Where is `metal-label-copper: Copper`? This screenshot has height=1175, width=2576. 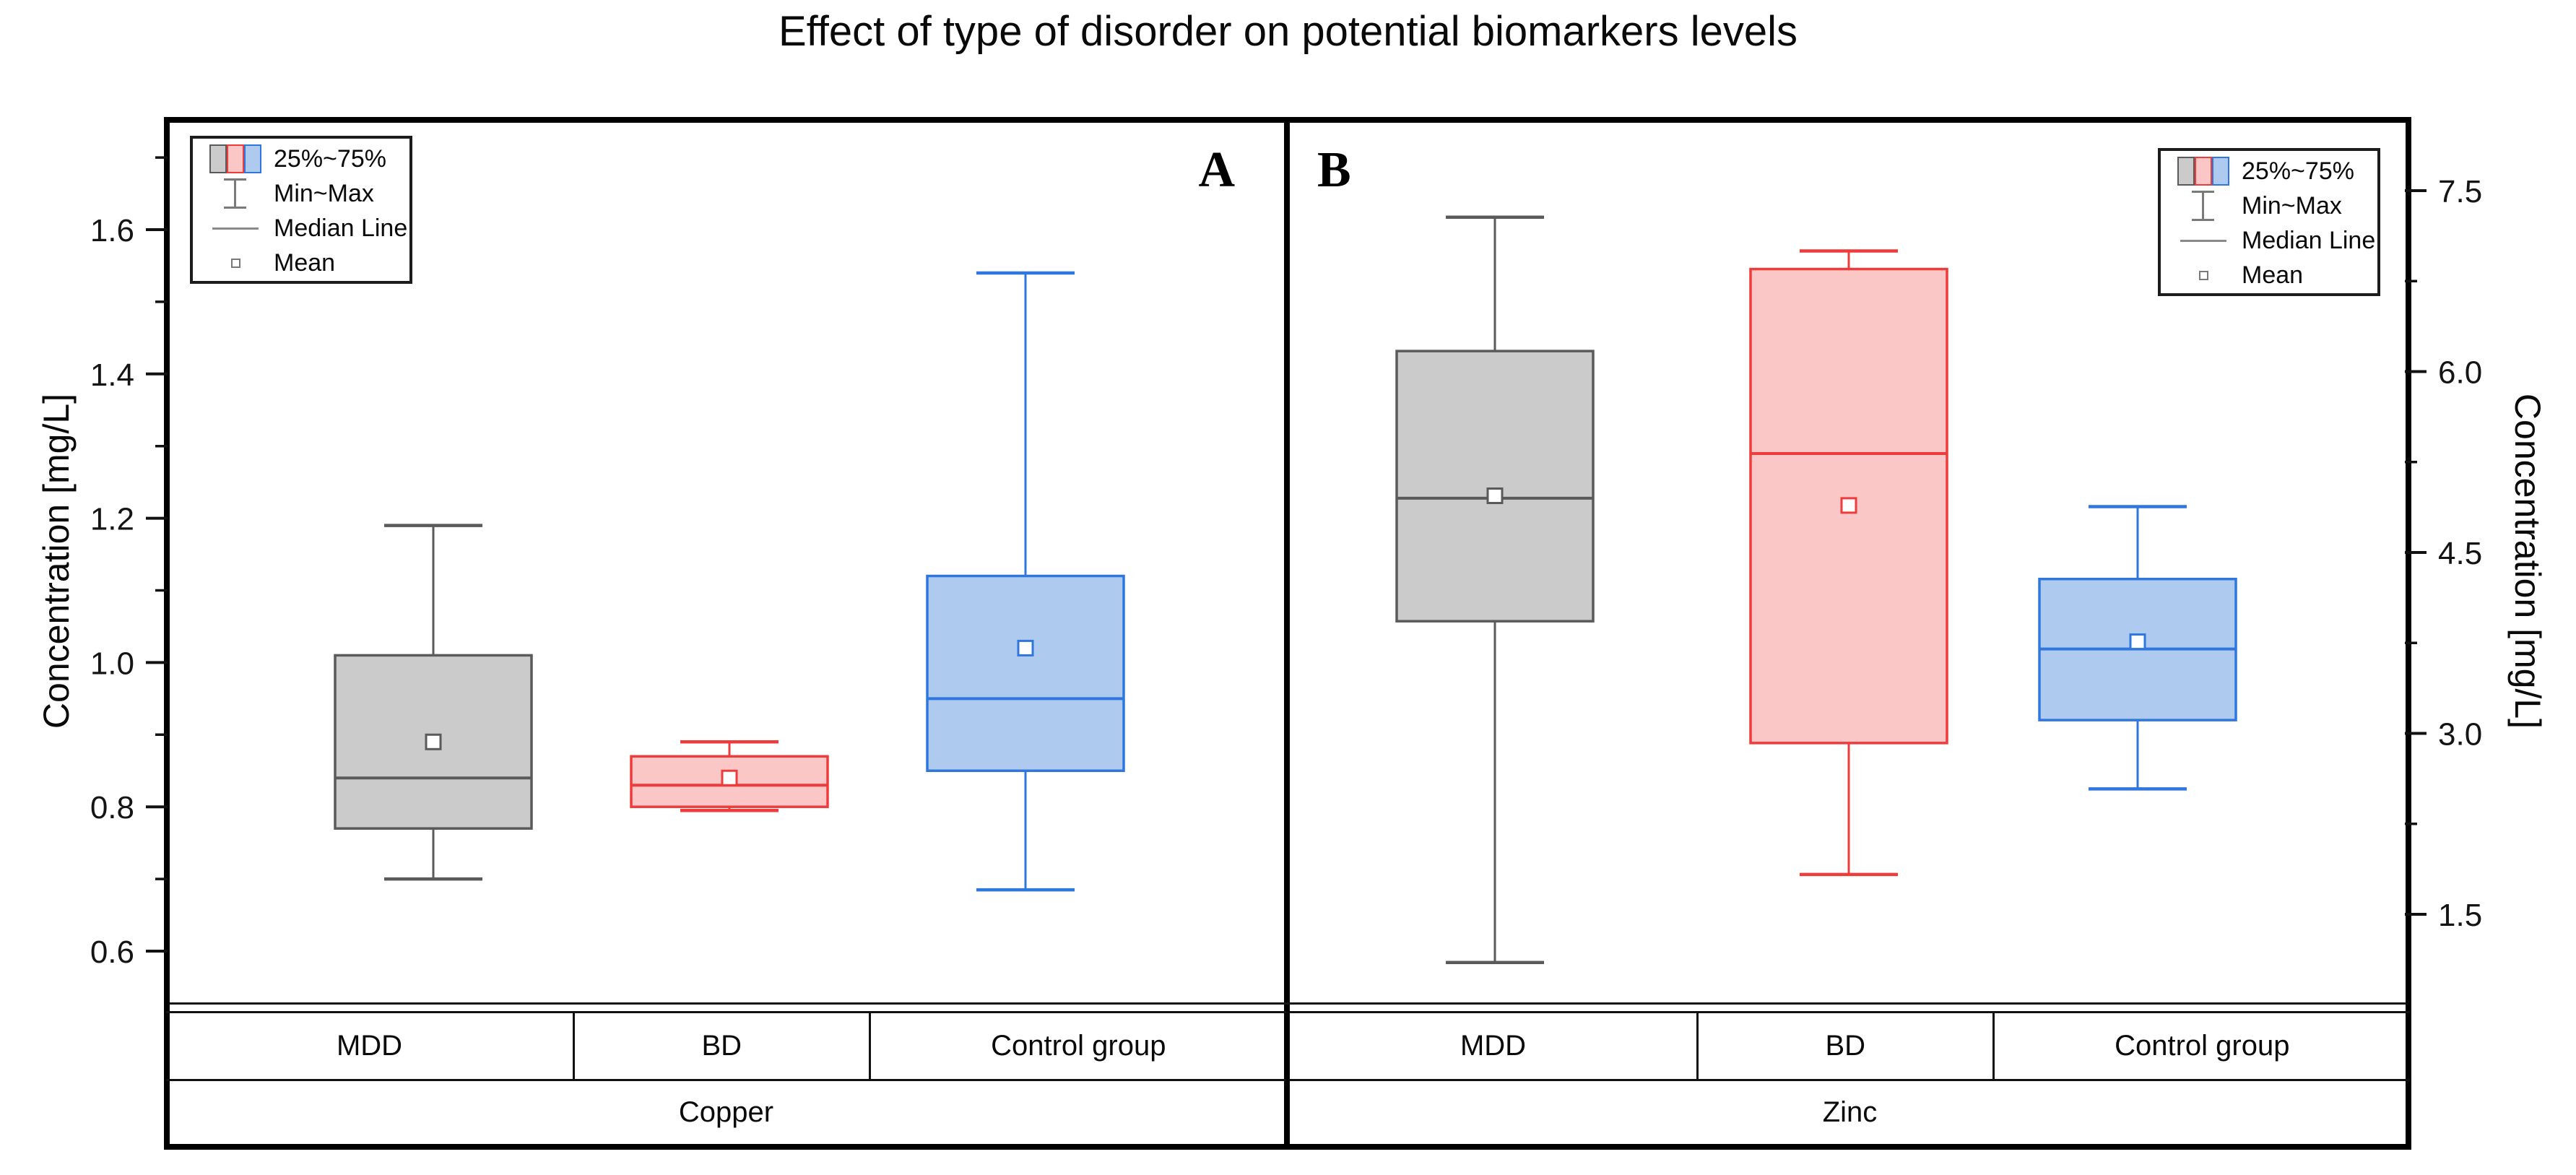 metal-label-copper: Copper is located at coordinates (726, 1112).